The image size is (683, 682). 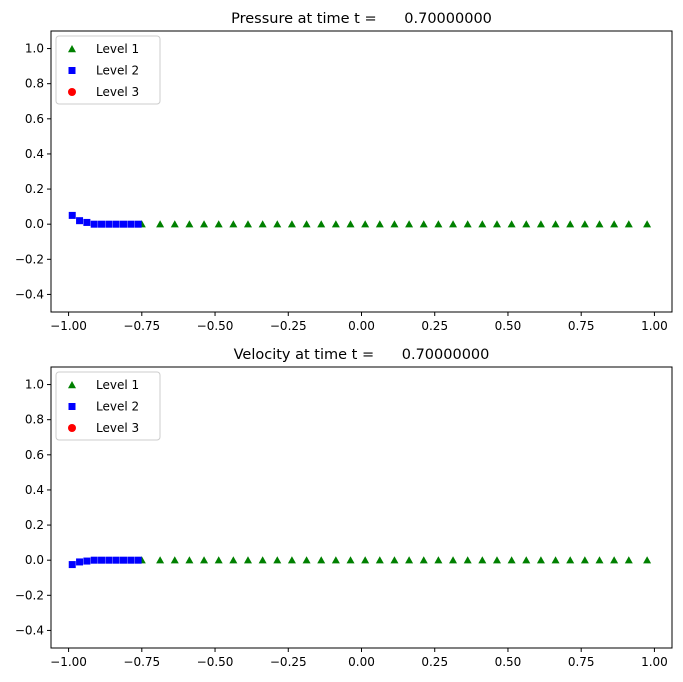 What do you see at coordinates (361, 19) in the screenshot?
I see `chart-title: Pressure at time t = 0.70000000` at bounding box center [361, 19].